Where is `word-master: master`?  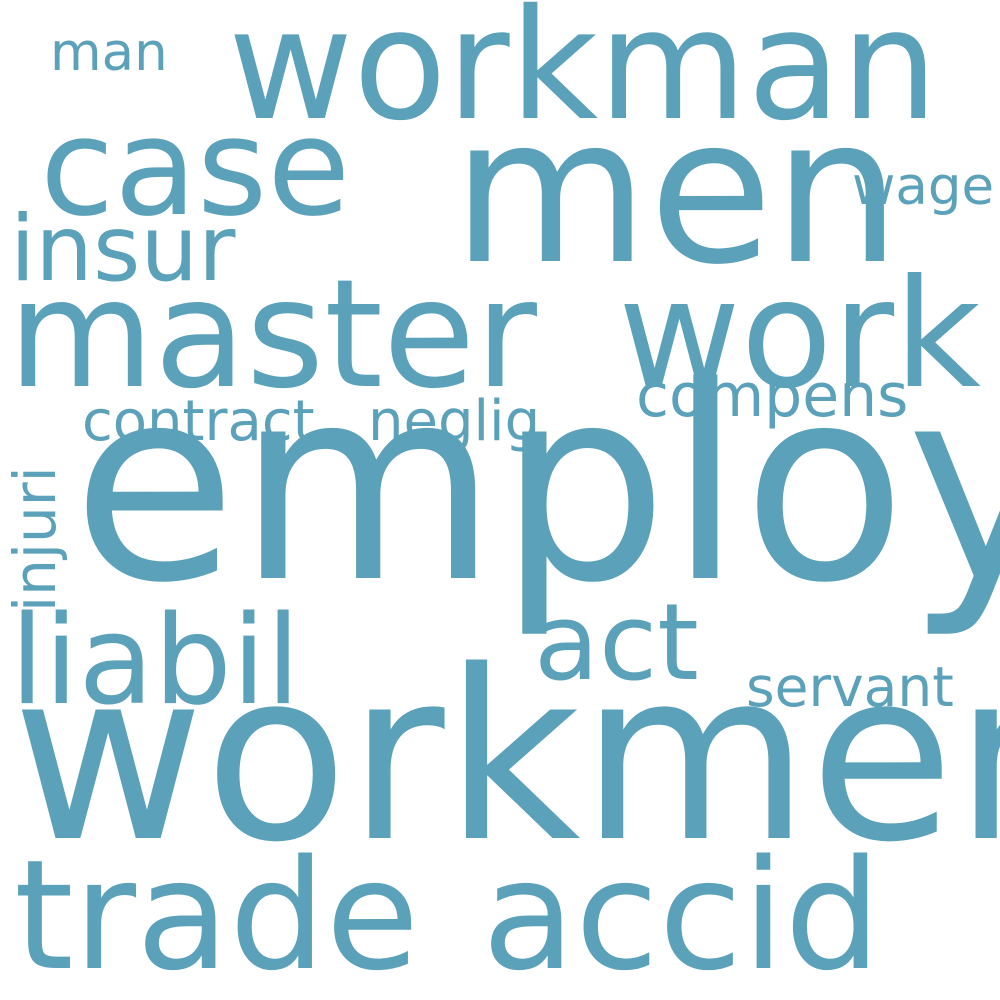
word-master: master is located at coordinates (272, 335).